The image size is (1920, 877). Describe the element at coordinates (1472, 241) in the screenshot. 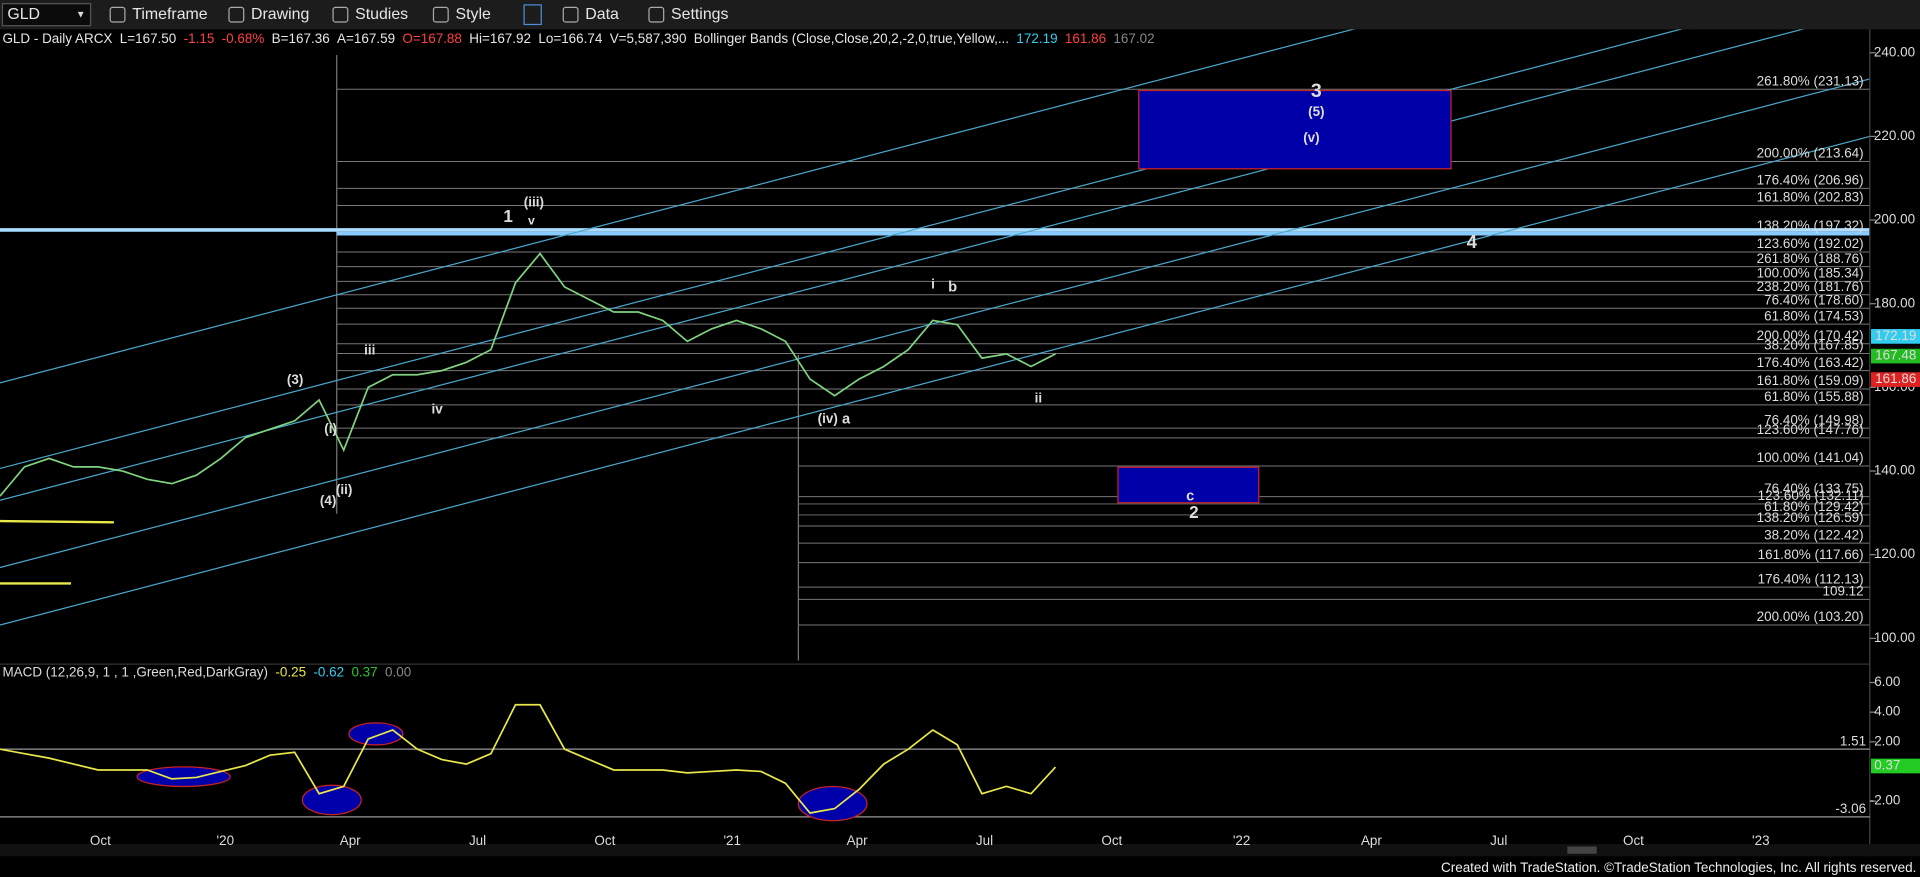

I see `wave-label: 4` at that location.